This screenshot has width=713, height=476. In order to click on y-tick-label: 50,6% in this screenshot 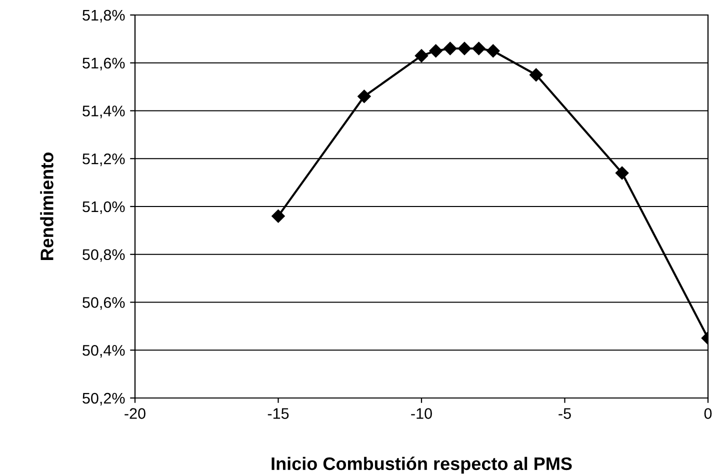, I will do `click(103, 303)`.